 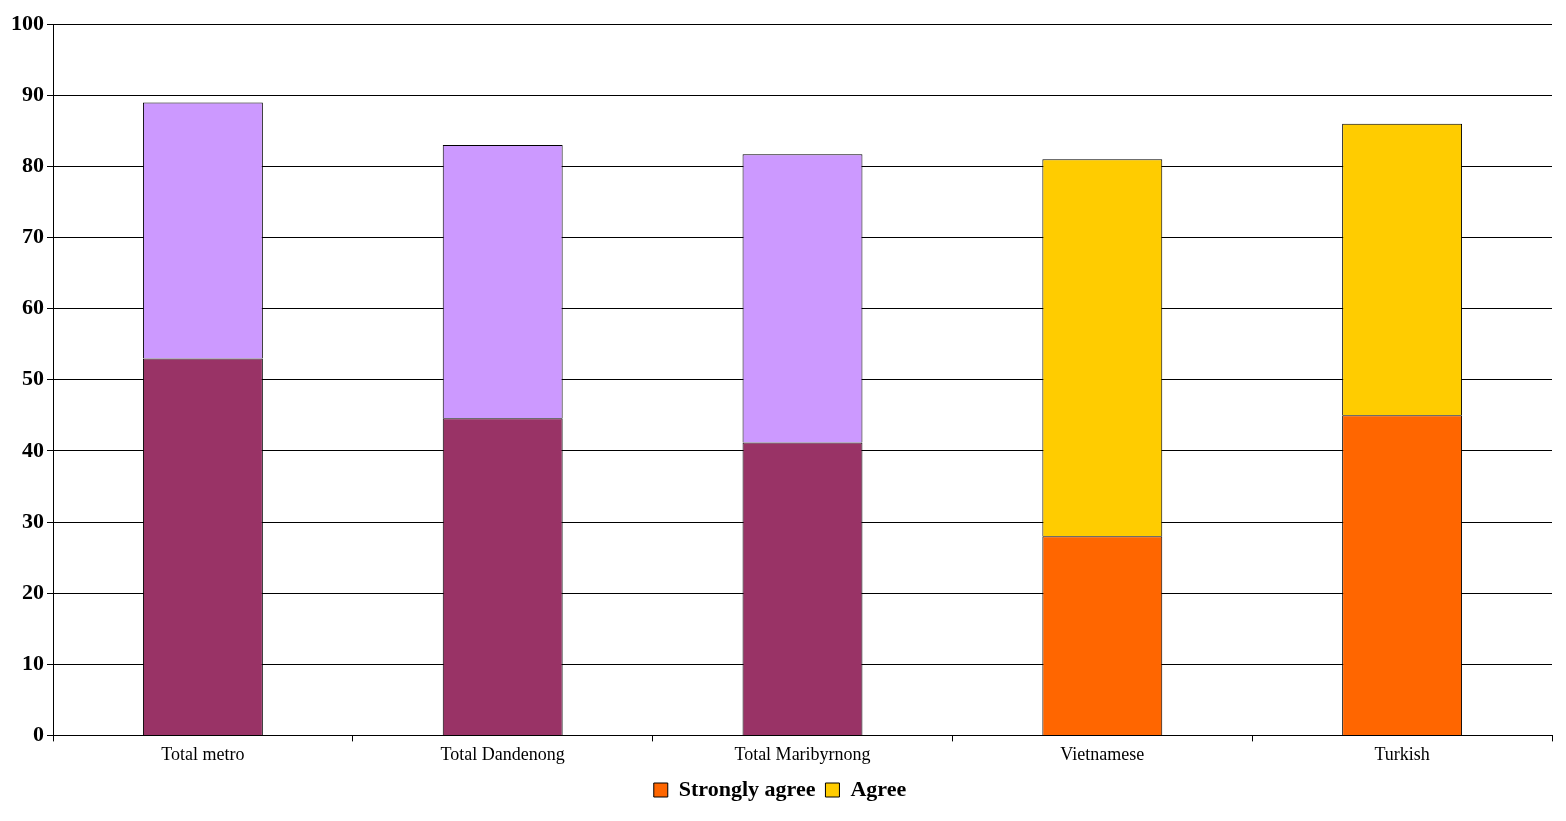 I want to click on x-tick-label: Total Maribyrnong, so click(x=802, y=753).